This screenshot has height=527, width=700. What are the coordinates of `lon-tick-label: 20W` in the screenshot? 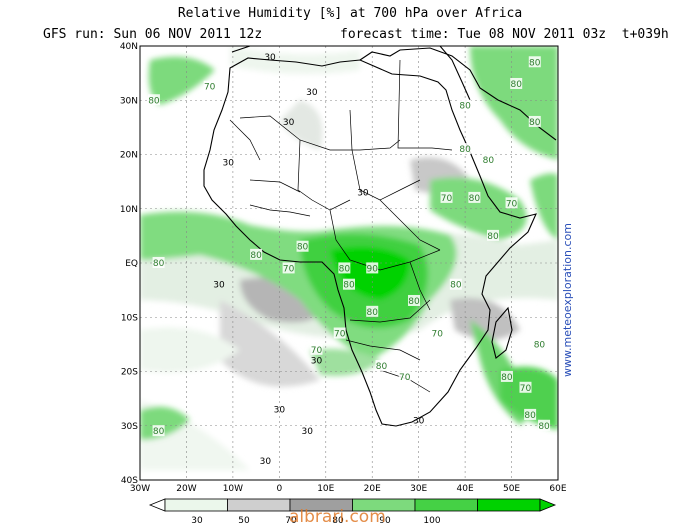 It's located at (186, 489).